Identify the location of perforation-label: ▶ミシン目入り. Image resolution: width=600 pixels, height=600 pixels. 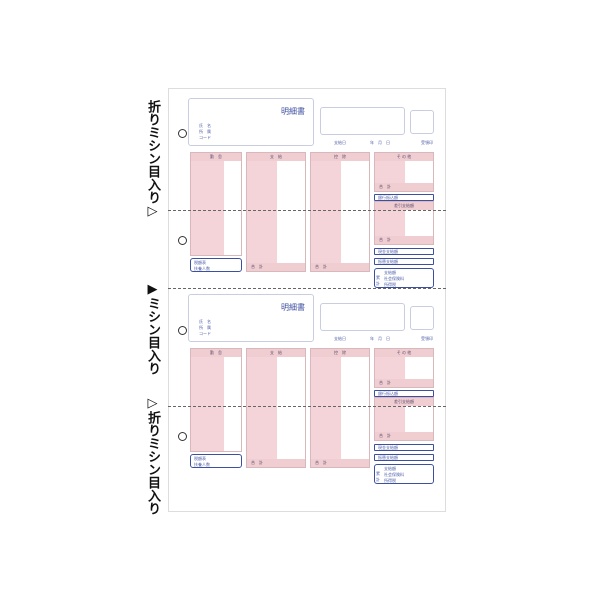
(152, 328).